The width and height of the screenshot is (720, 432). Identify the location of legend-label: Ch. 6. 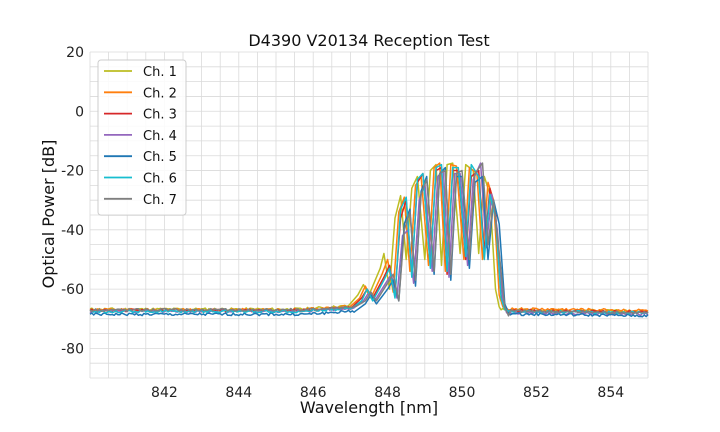
(160, 179).